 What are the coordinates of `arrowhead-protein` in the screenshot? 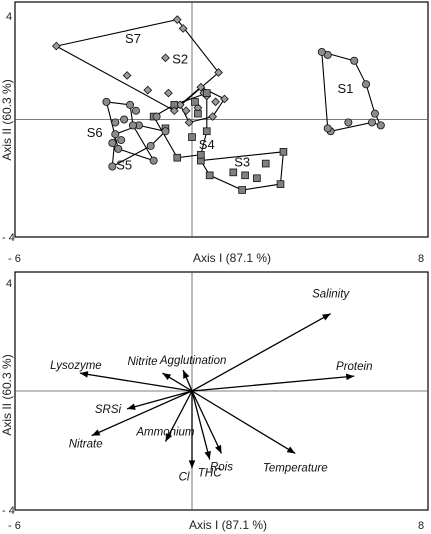 It's located at (350, 377).